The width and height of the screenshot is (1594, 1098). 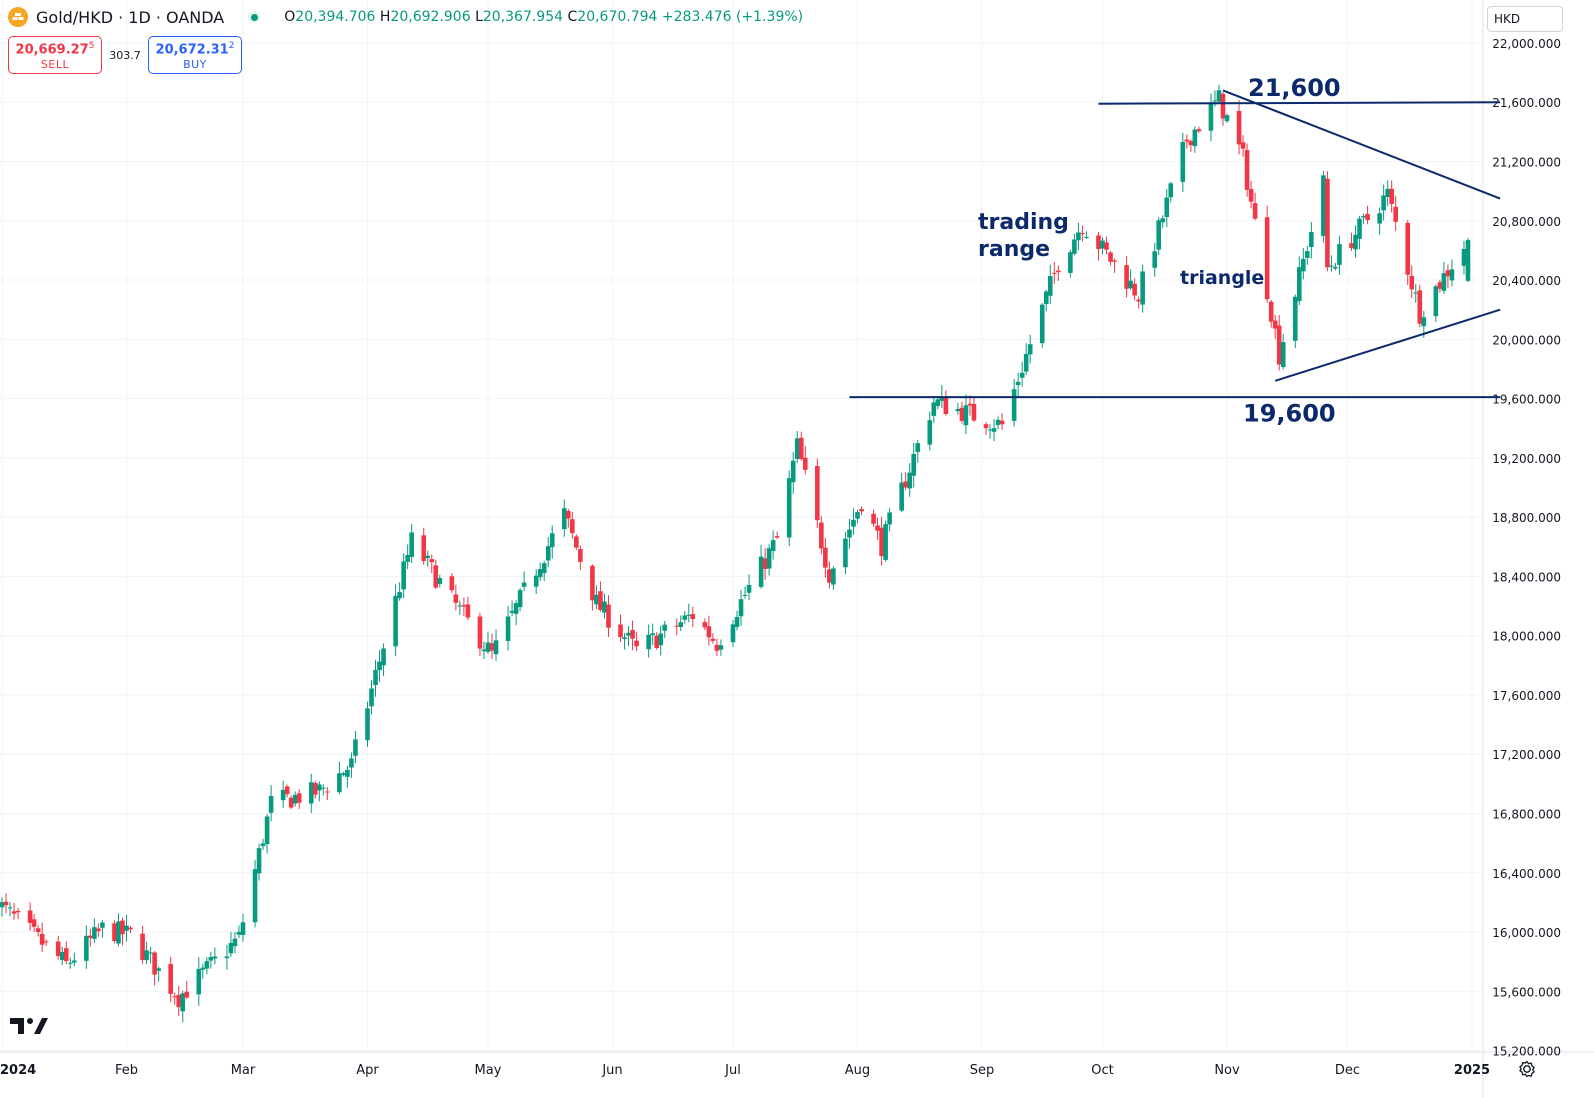 I want to click on price-tick-label: 16,400.000, so click(x=1526, y=874).